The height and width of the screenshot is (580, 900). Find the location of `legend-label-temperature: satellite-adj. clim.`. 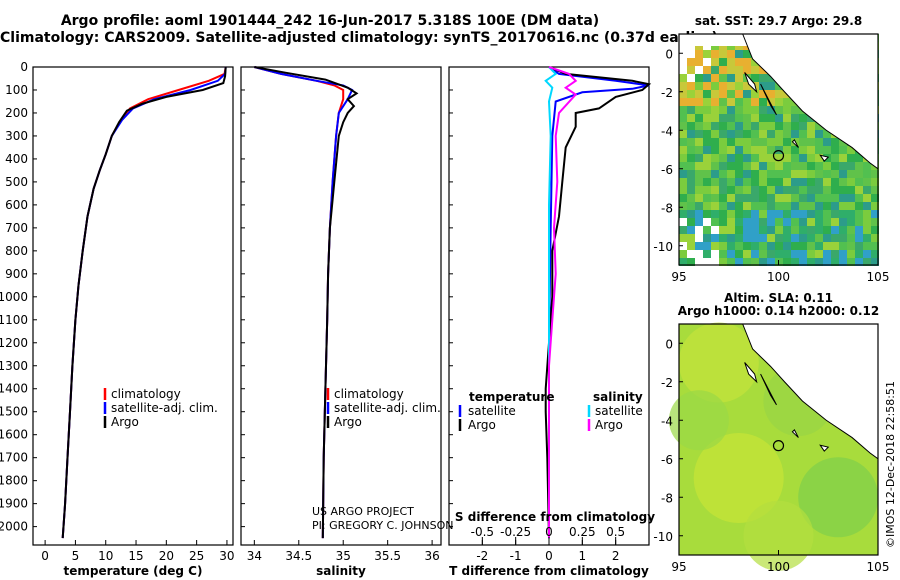

legend-label-temperature: satellite-adj. clim. is located at coordinates (164, 408).